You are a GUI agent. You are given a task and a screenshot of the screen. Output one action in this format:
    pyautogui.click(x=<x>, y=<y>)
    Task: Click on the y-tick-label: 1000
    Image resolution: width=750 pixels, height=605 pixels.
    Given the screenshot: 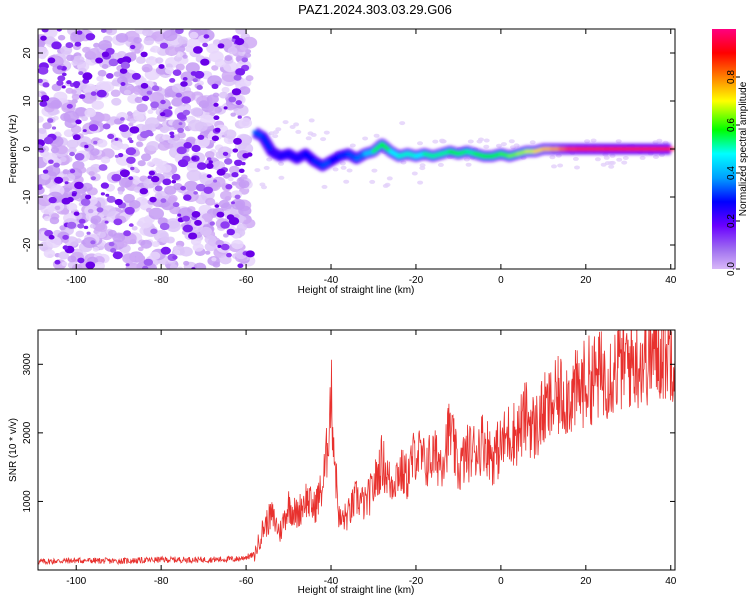 What is the action you would take?
    pyautogui.click(x=27, y=501)
    